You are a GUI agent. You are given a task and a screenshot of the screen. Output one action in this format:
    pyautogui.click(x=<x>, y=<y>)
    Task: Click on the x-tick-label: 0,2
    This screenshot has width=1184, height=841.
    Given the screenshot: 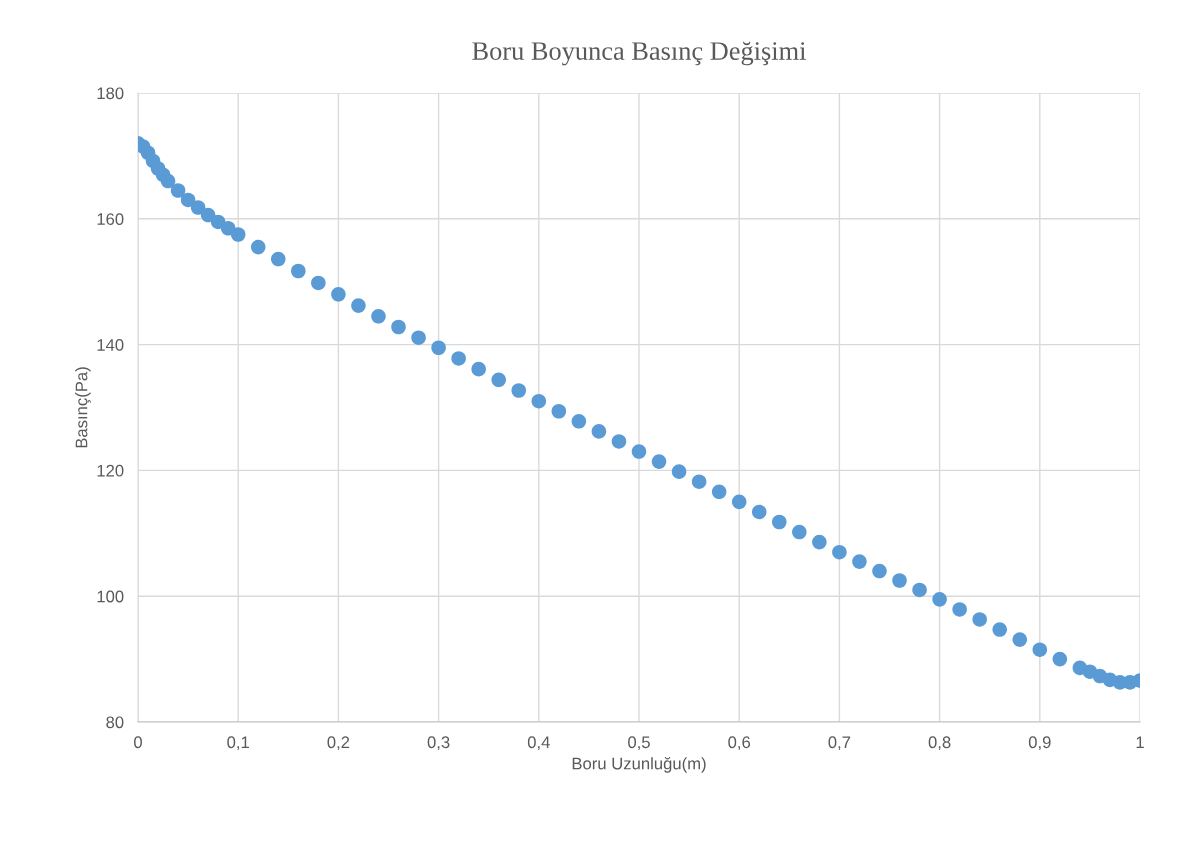 What is the action you would take?
    pyautogui.click(x=338, y=743)
    